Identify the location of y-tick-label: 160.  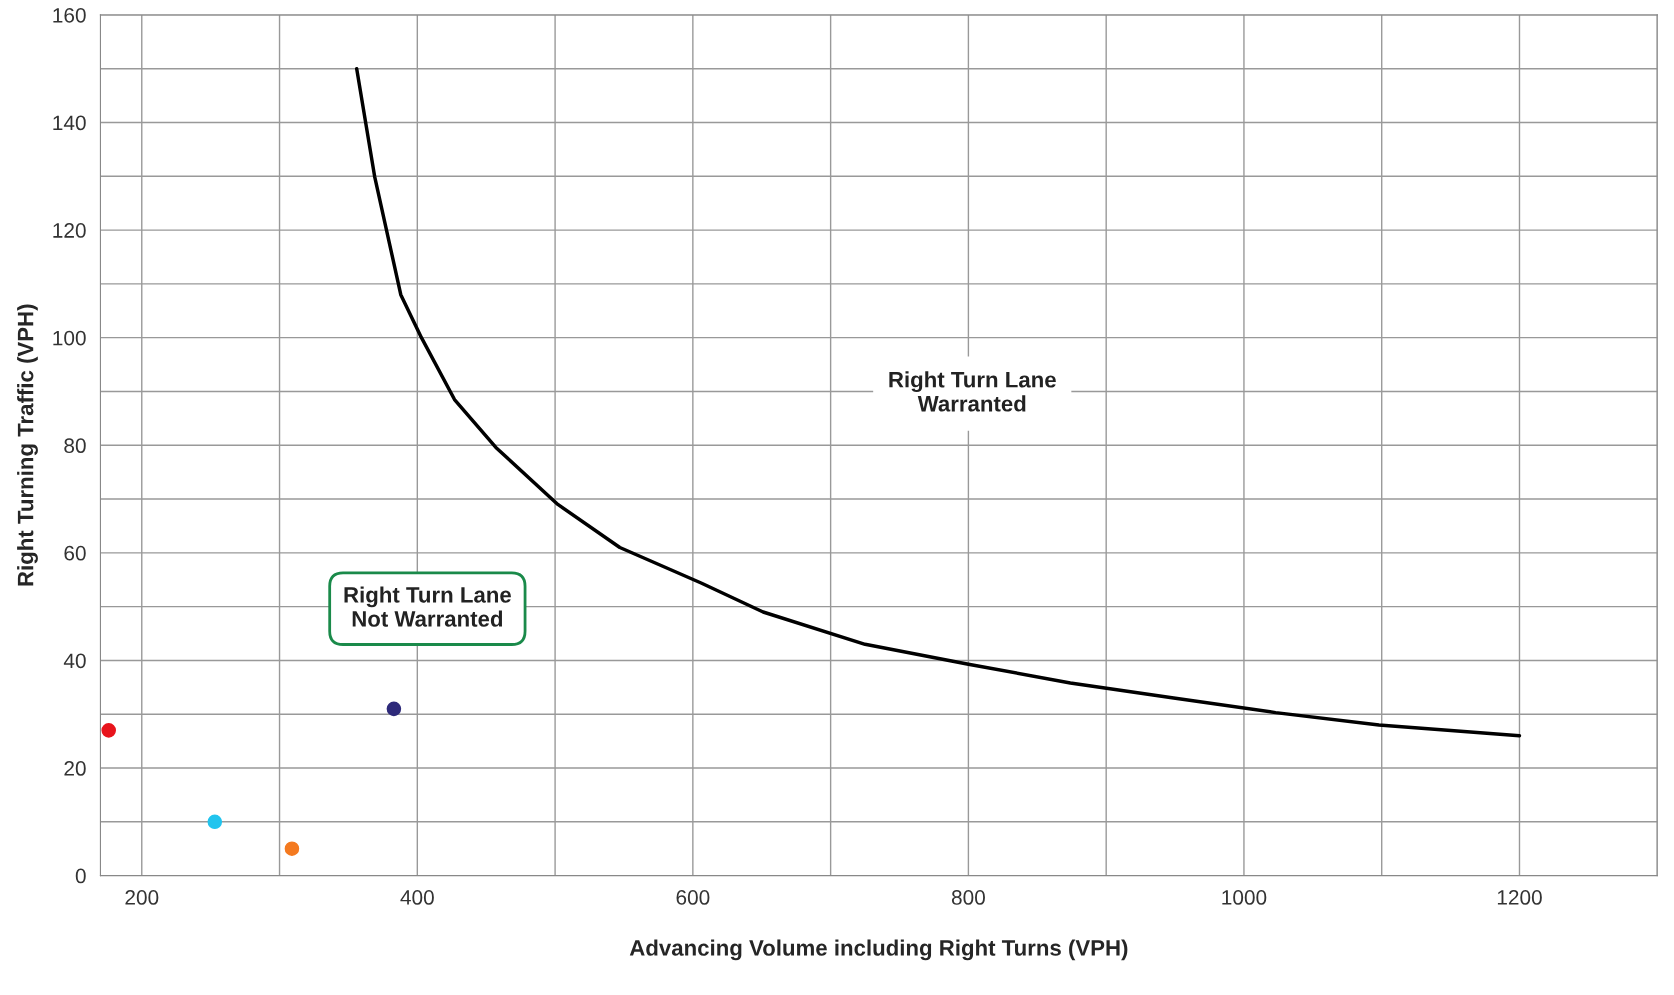
(69, 15).